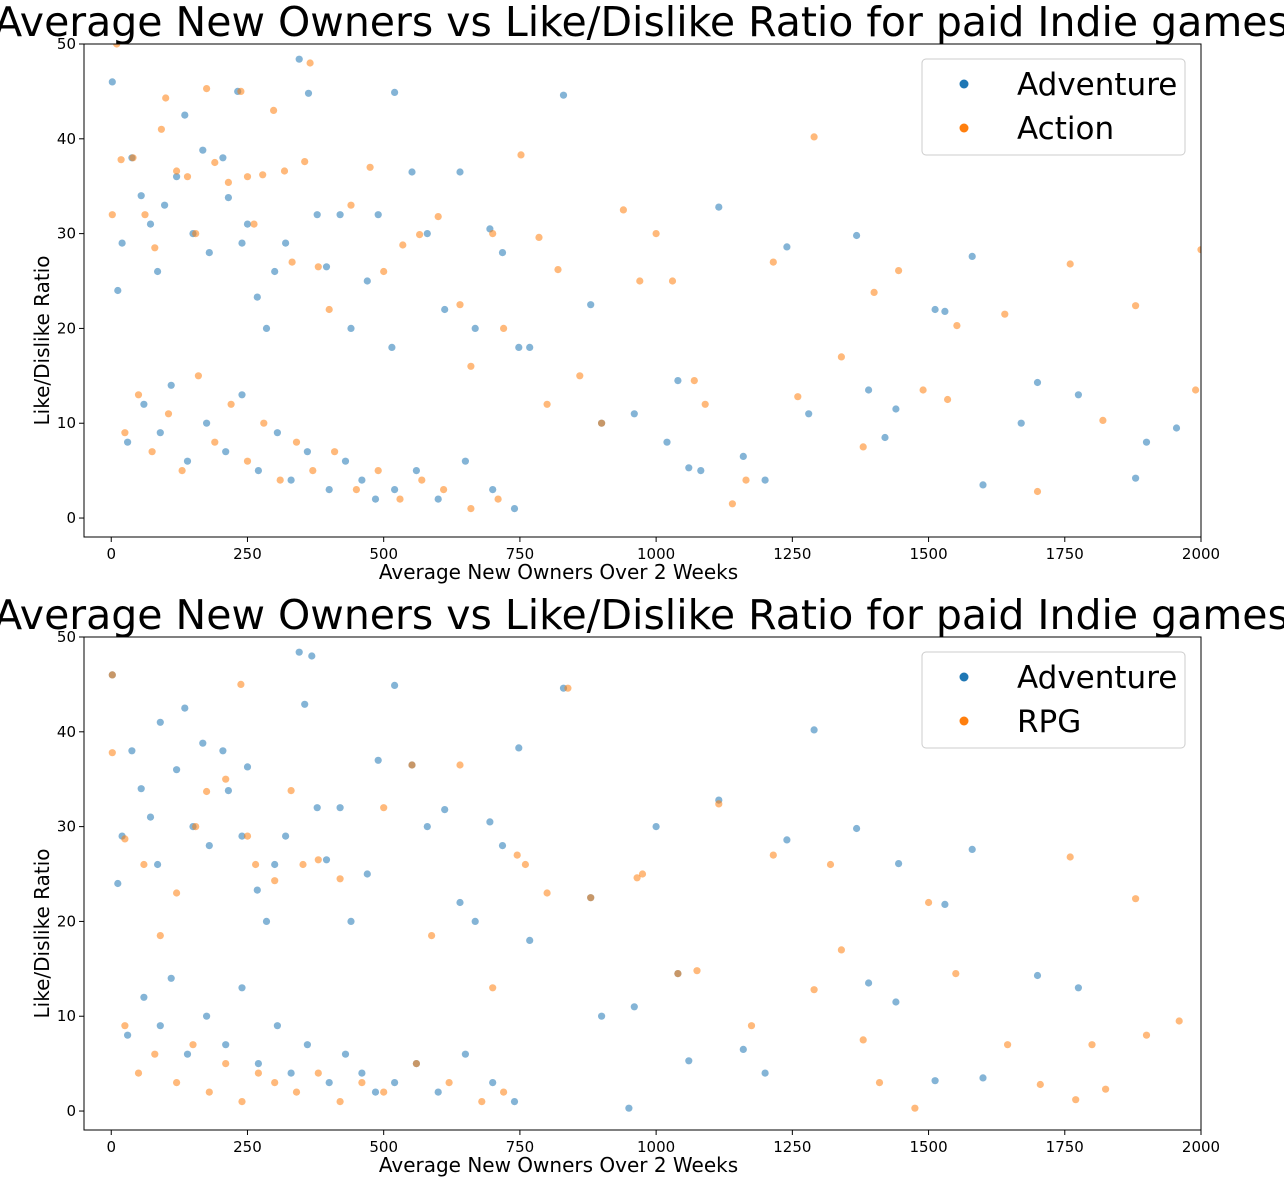 This screenshot has width=1284, height=1183. What do you see at coordinates (656, 1147) in the screenshot?
I see `x-tick-label: 1000` at bounding box center [656, 1147].